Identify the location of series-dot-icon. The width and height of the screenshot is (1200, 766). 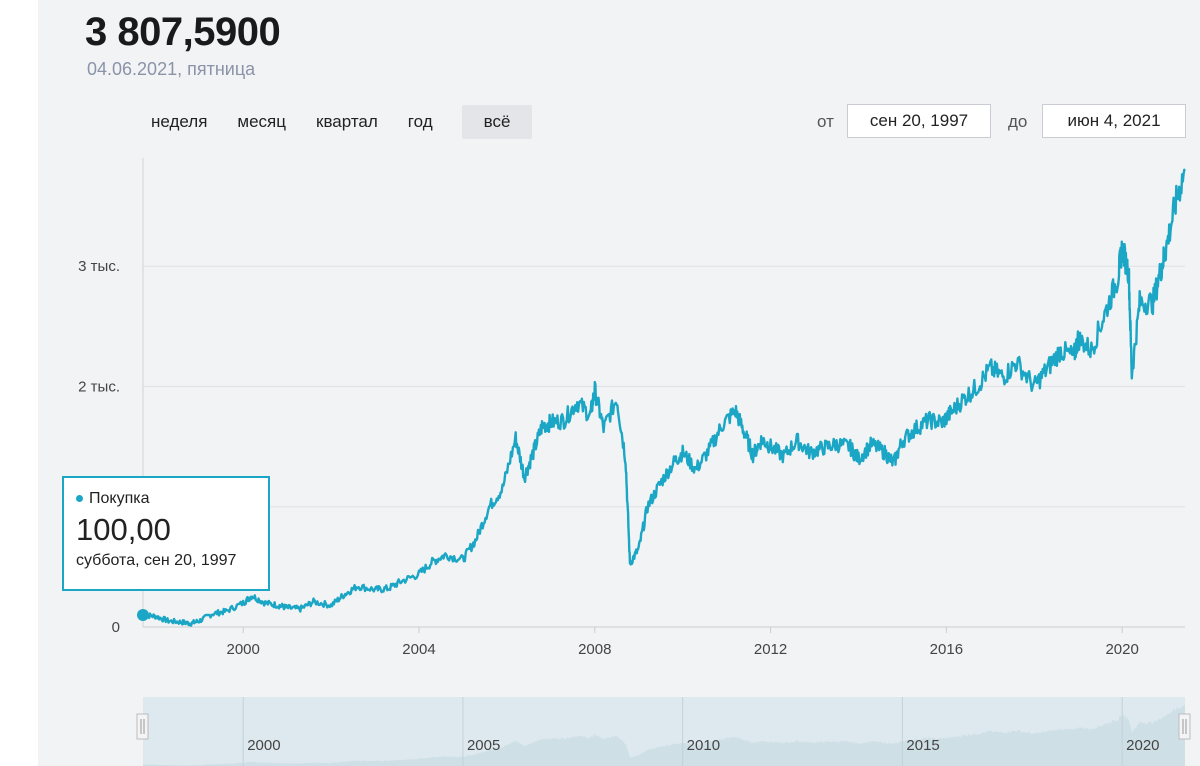
(79, 499).